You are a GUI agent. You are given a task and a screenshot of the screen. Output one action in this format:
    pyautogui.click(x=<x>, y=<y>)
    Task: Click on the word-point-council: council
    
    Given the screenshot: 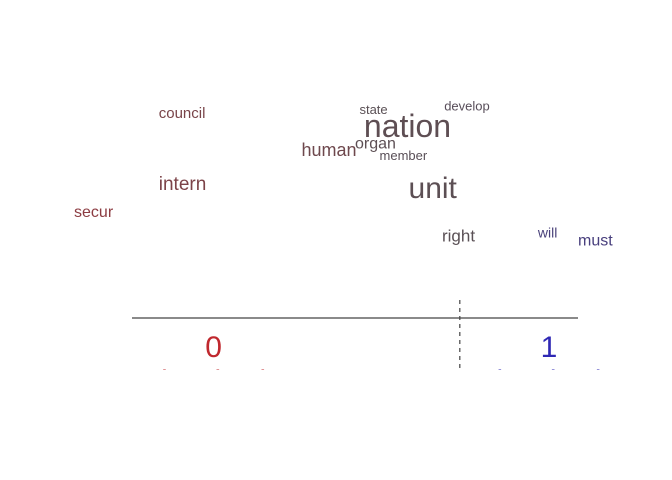 What is the action you would take?
    pyautogui.click(x=182, y=113)
    